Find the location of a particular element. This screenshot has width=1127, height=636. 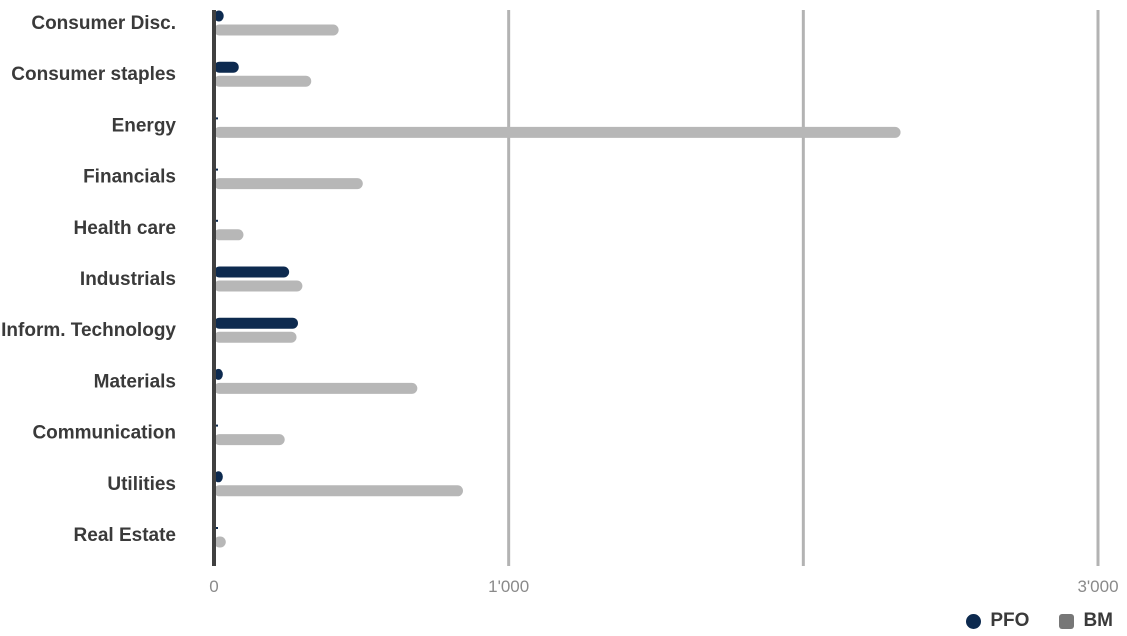

legend-item-bm: BM is located at coordinates (1086, 621).